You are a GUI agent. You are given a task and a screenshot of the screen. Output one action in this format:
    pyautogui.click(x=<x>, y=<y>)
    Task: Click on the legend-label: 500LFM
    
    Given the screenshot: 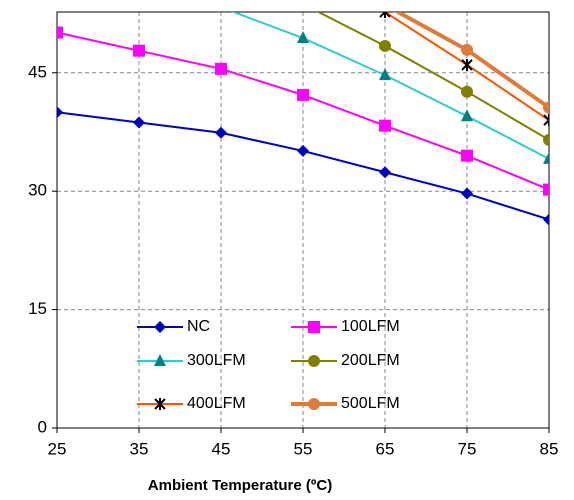 What is the action you would take?
    pyautogui.click(x=370, y=403)
    